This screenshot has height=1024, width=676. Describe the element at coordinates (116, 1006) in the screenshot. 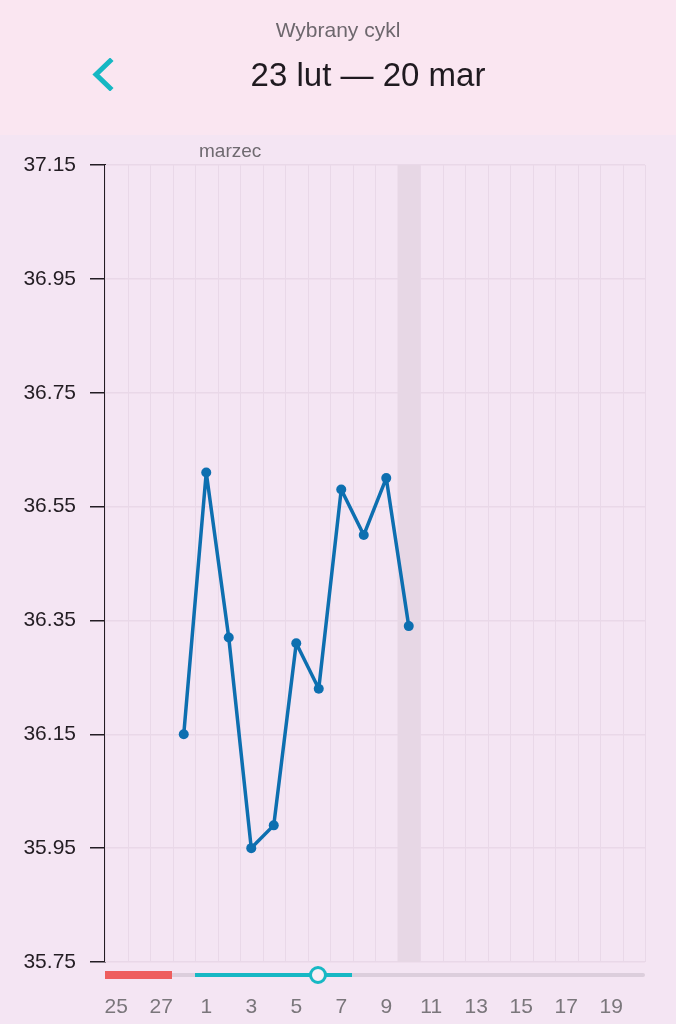

I see `x-tick-label: 25` at that location.